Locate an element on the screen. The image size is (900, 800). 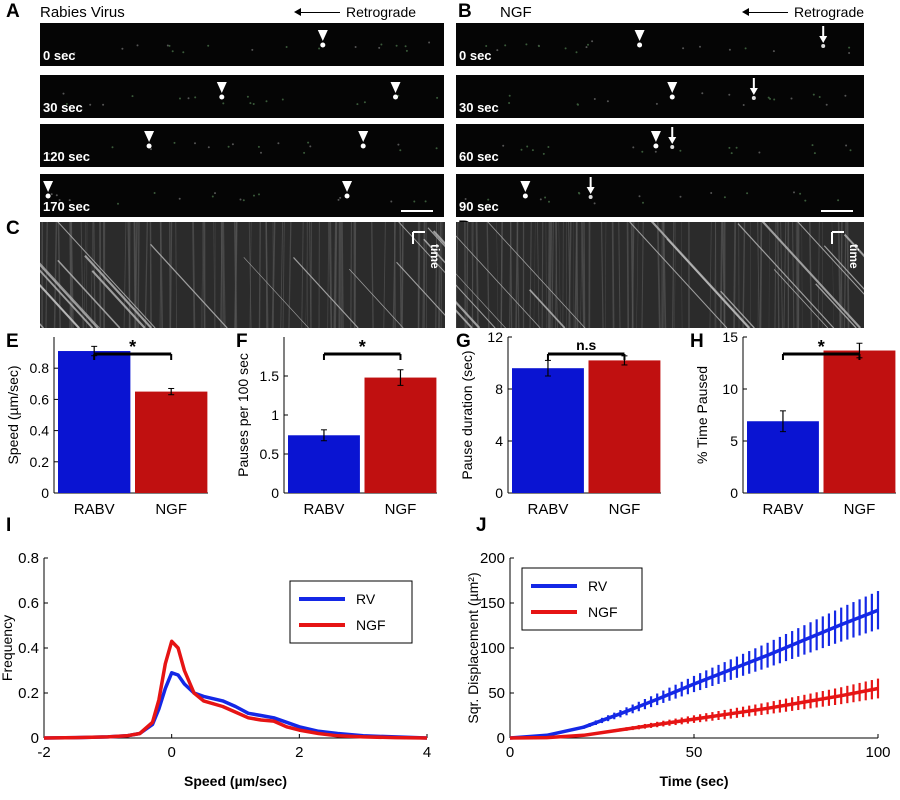
panel-label-c: C is located at coordinates (13, 228).